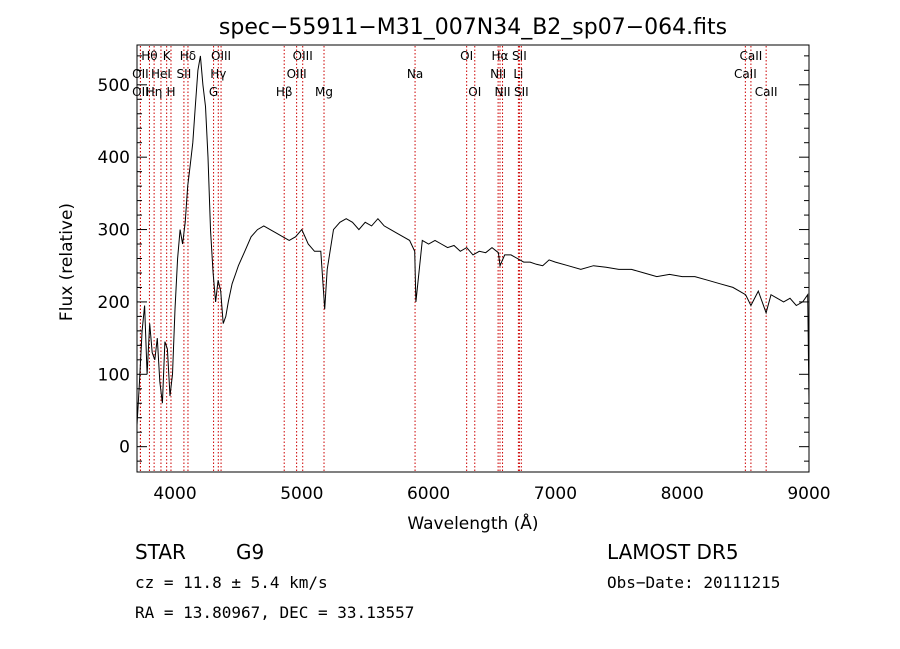 The height and width of the screenshot is (649, 900). What do you see at coordinates (284, 92) in the screenshot?
I see `line-label-hβ: Hβ` at bounding box center [284, 92].